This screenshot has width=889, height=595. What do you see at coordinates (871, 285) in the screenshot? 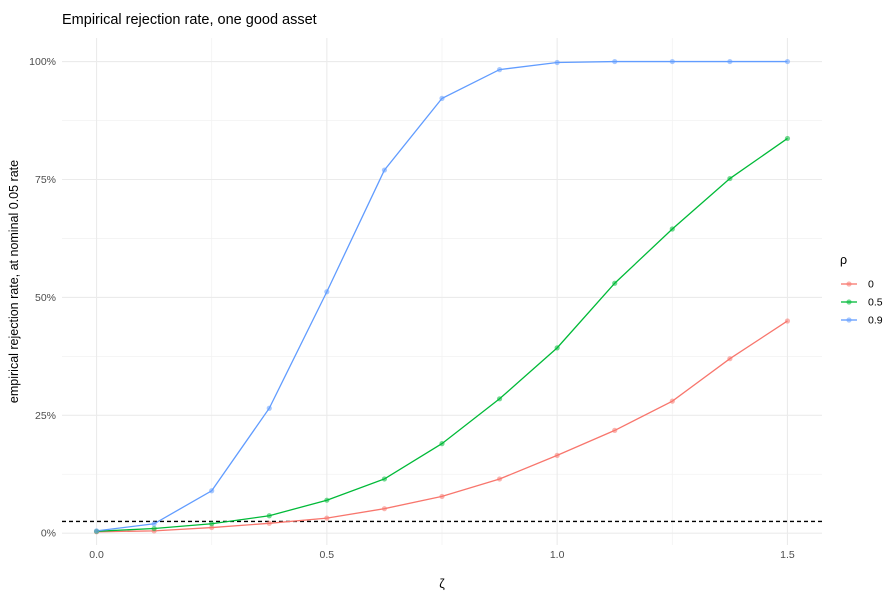
I see `legend-label-rho-0: 0` at bounding box center [871, 285].